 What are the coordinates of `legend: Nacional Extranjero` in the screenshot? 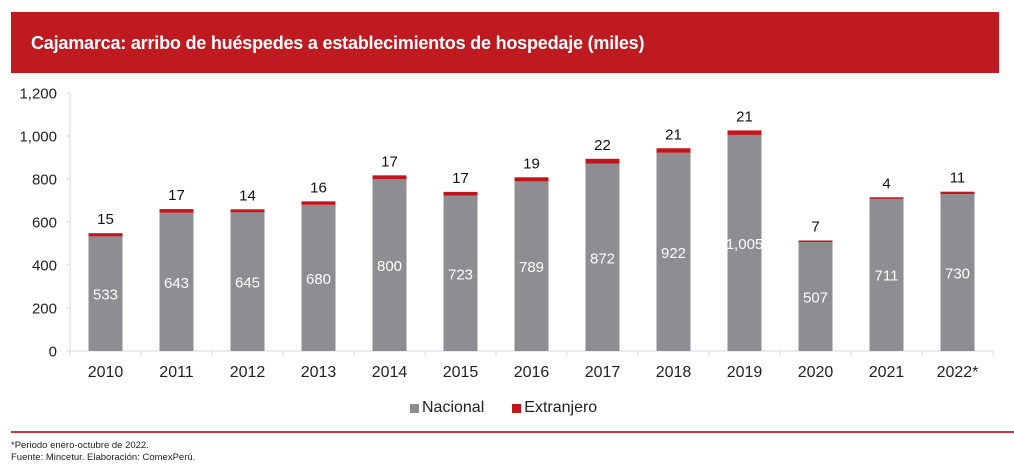 It's located at (517, 408).